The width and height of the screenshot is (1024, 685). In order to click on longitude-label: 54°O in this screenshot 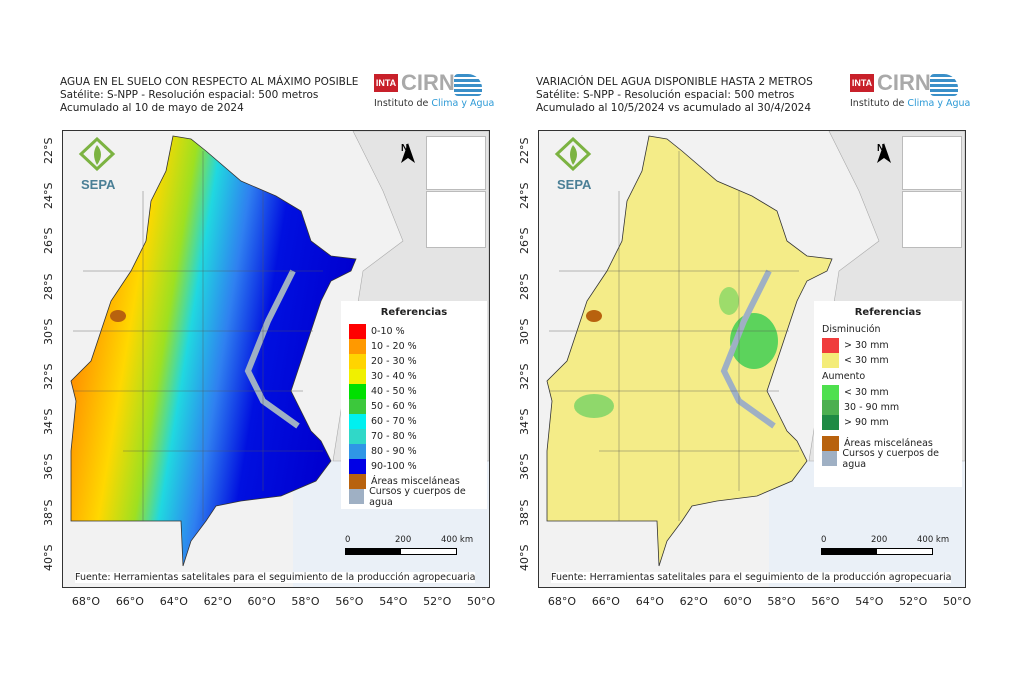, I will do `click(869, 601)`.